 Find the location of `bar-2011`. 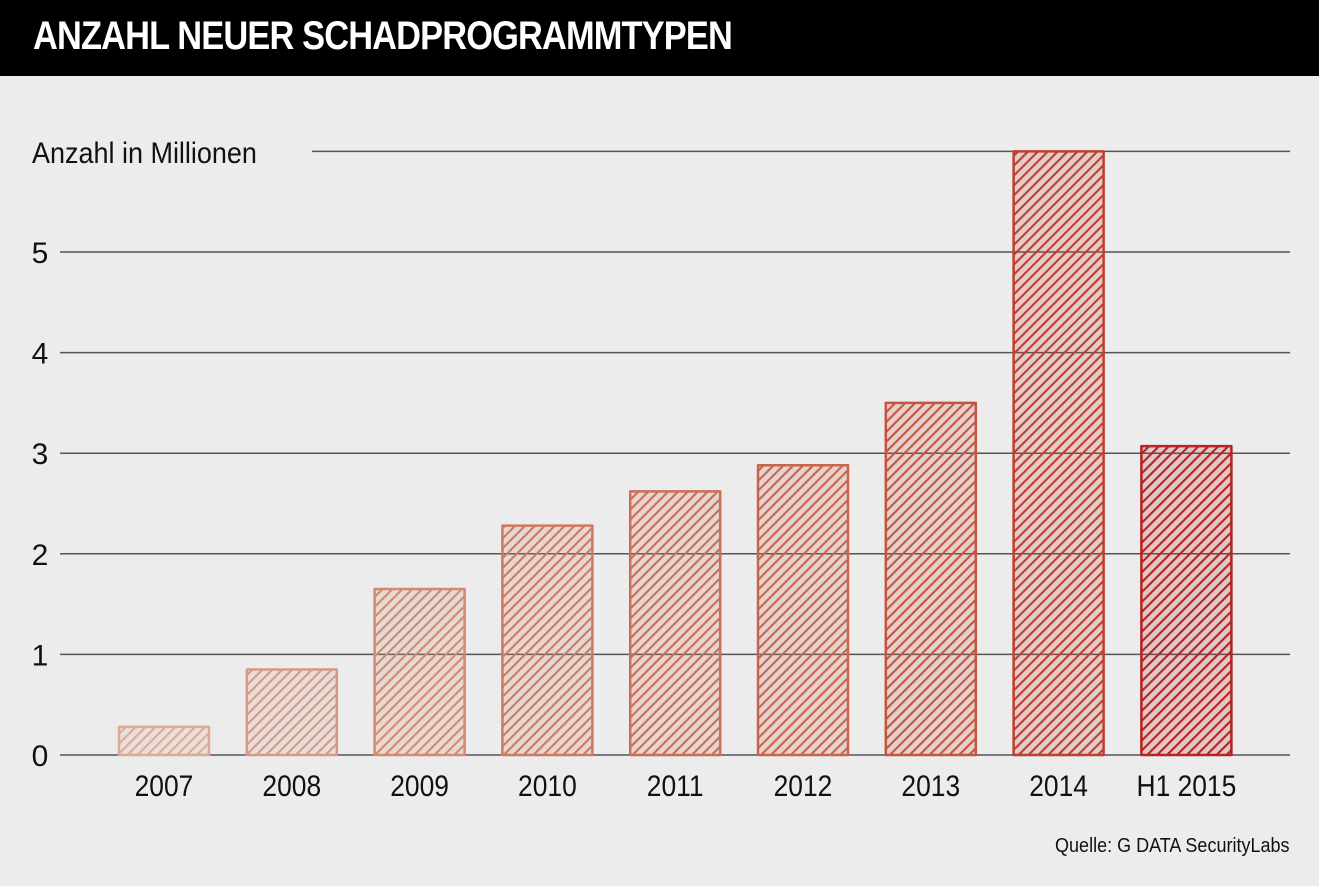

bar-2011 is located at coordinates (675, 623).